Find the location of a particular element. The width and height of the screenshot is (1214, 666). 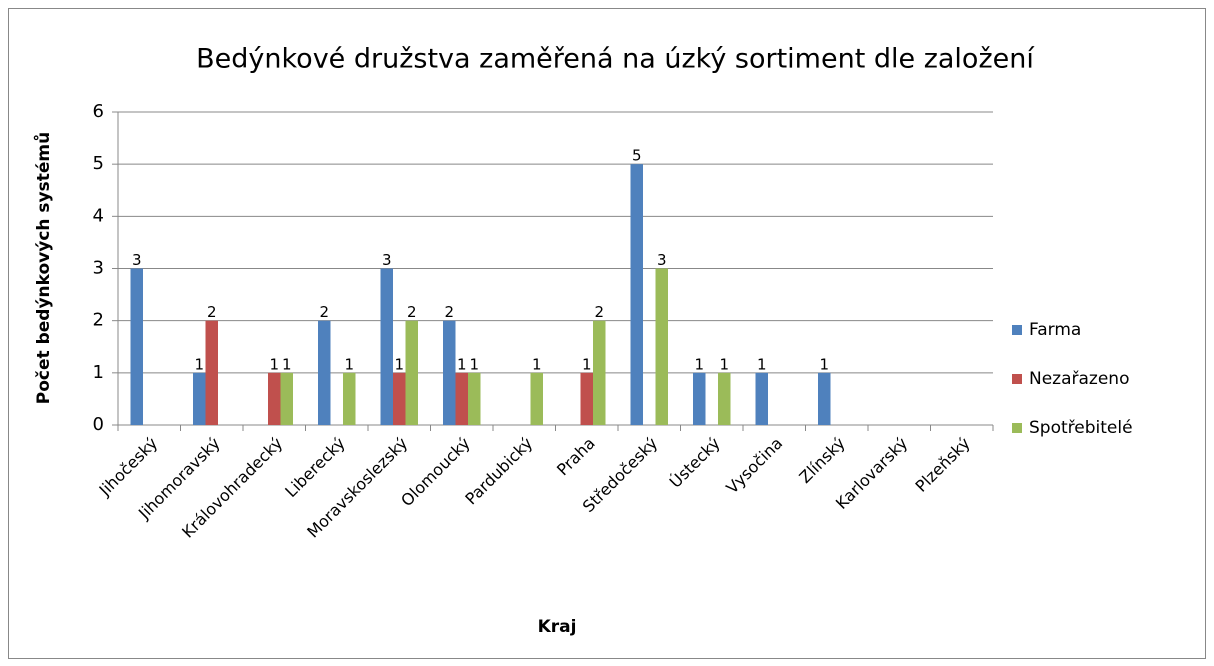

legend-label: Nezařazeno is located at coordinates (1079, 379).